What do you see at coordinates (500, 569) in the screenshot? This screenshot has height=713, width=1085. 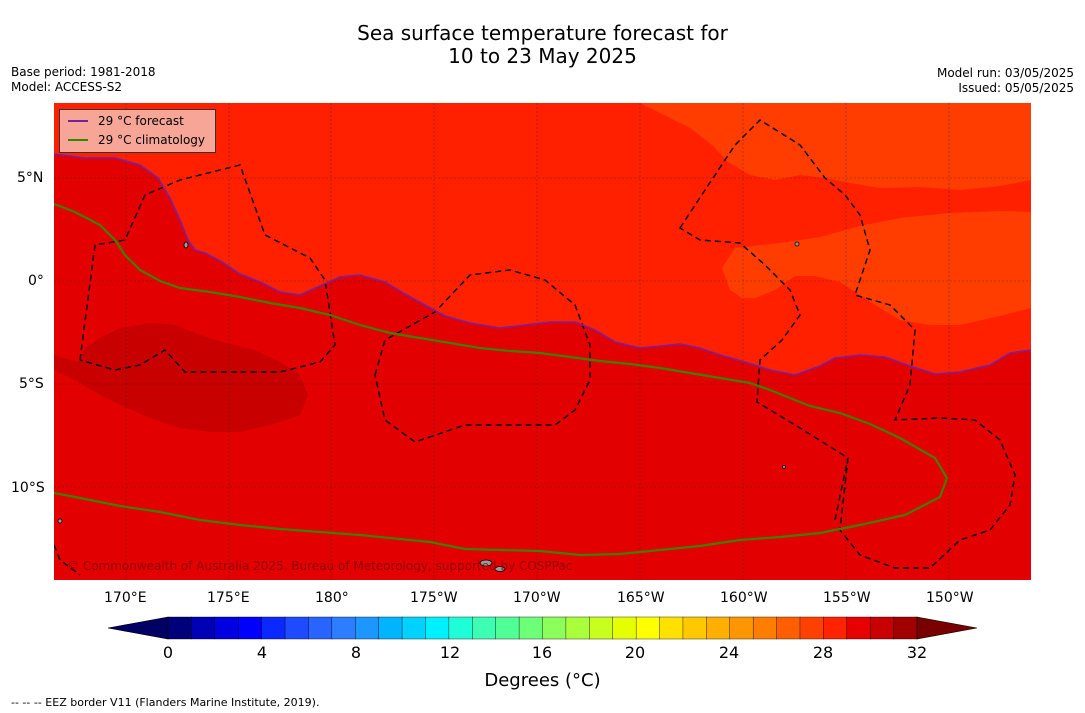 I see `island-samoa-east` at bounding box center [500, 569].